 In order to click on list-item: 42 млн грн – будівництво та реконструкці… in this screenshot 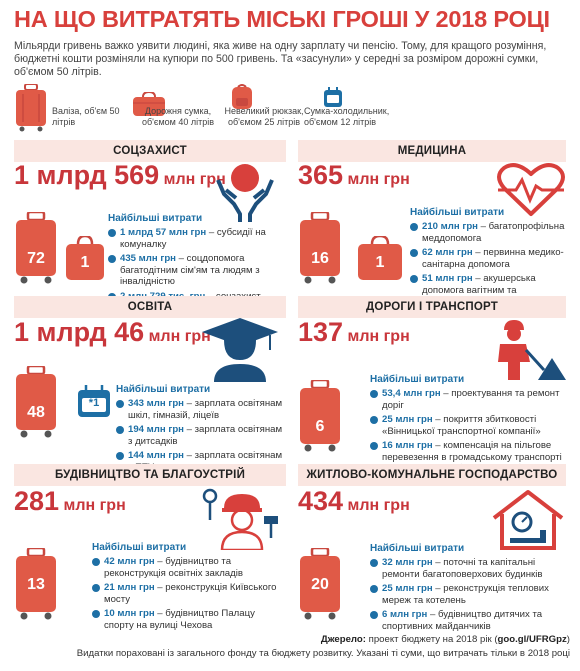, I will do `click(189, 567)`.